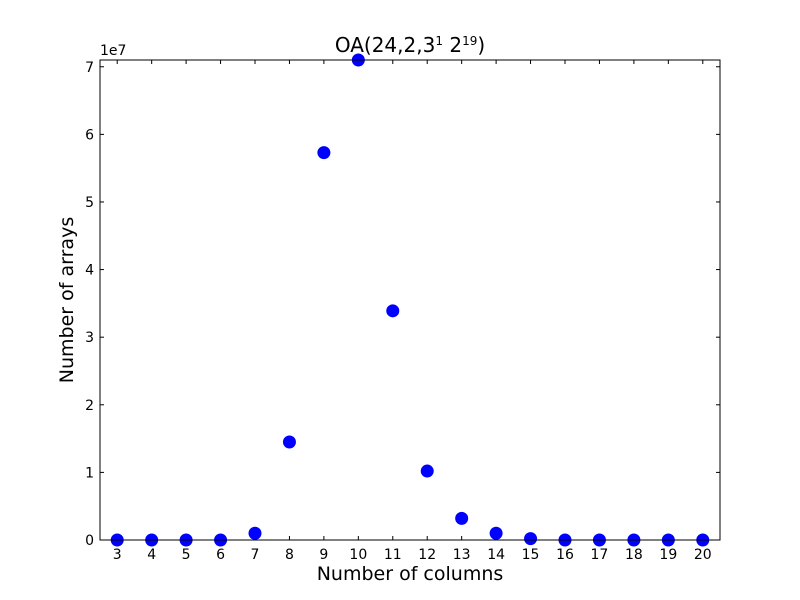 Image resolution: width=800 pixels, height=600 pixels. I want to click on title-middle: 2, so click(452, 45).